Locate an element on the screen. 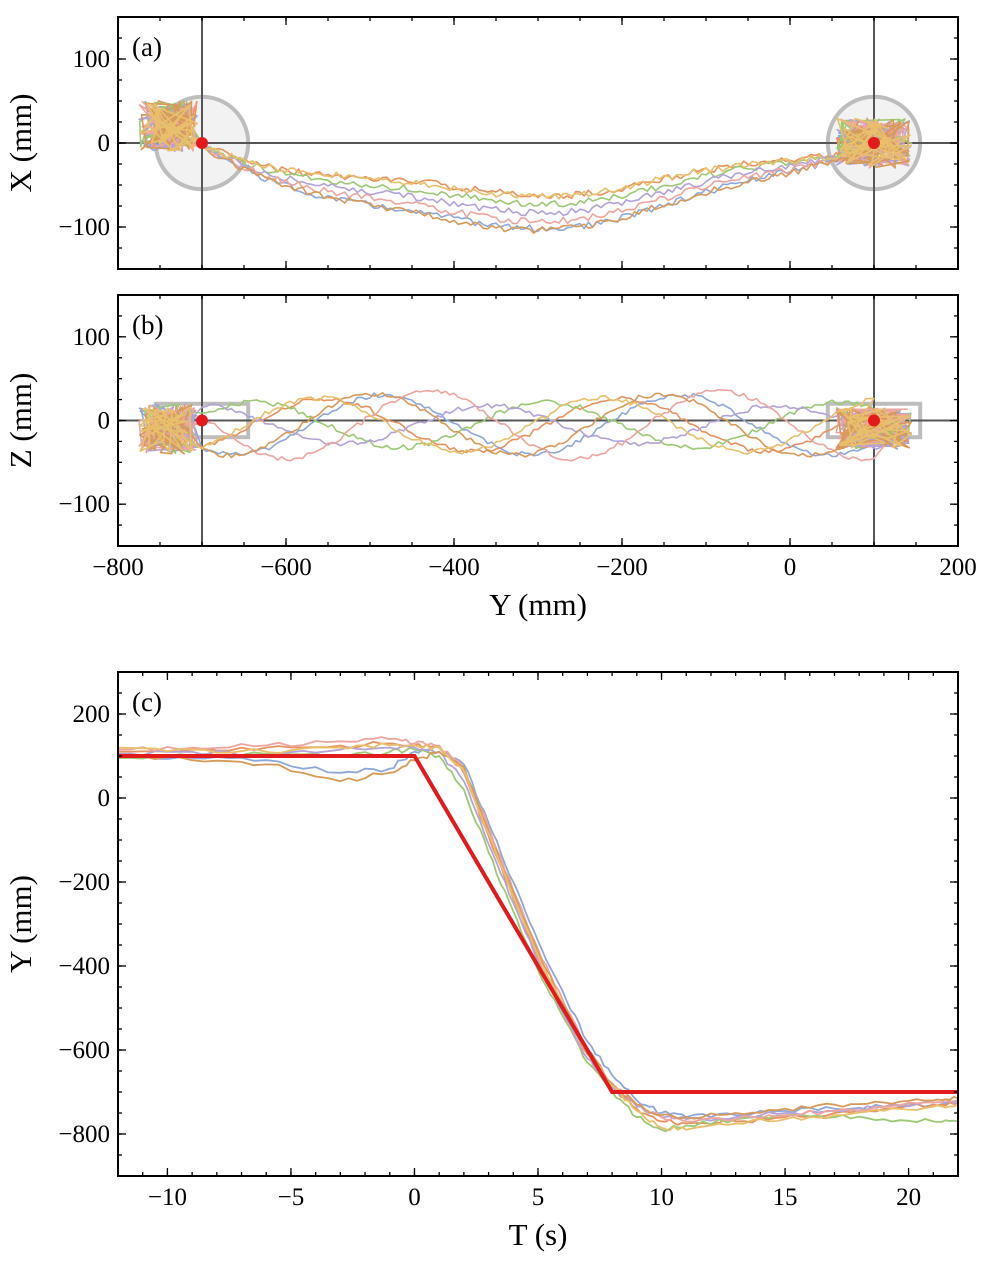 The height and width of the screenshot is (1269, 983). panel-label: (c) is located at coordinates (147, 702).